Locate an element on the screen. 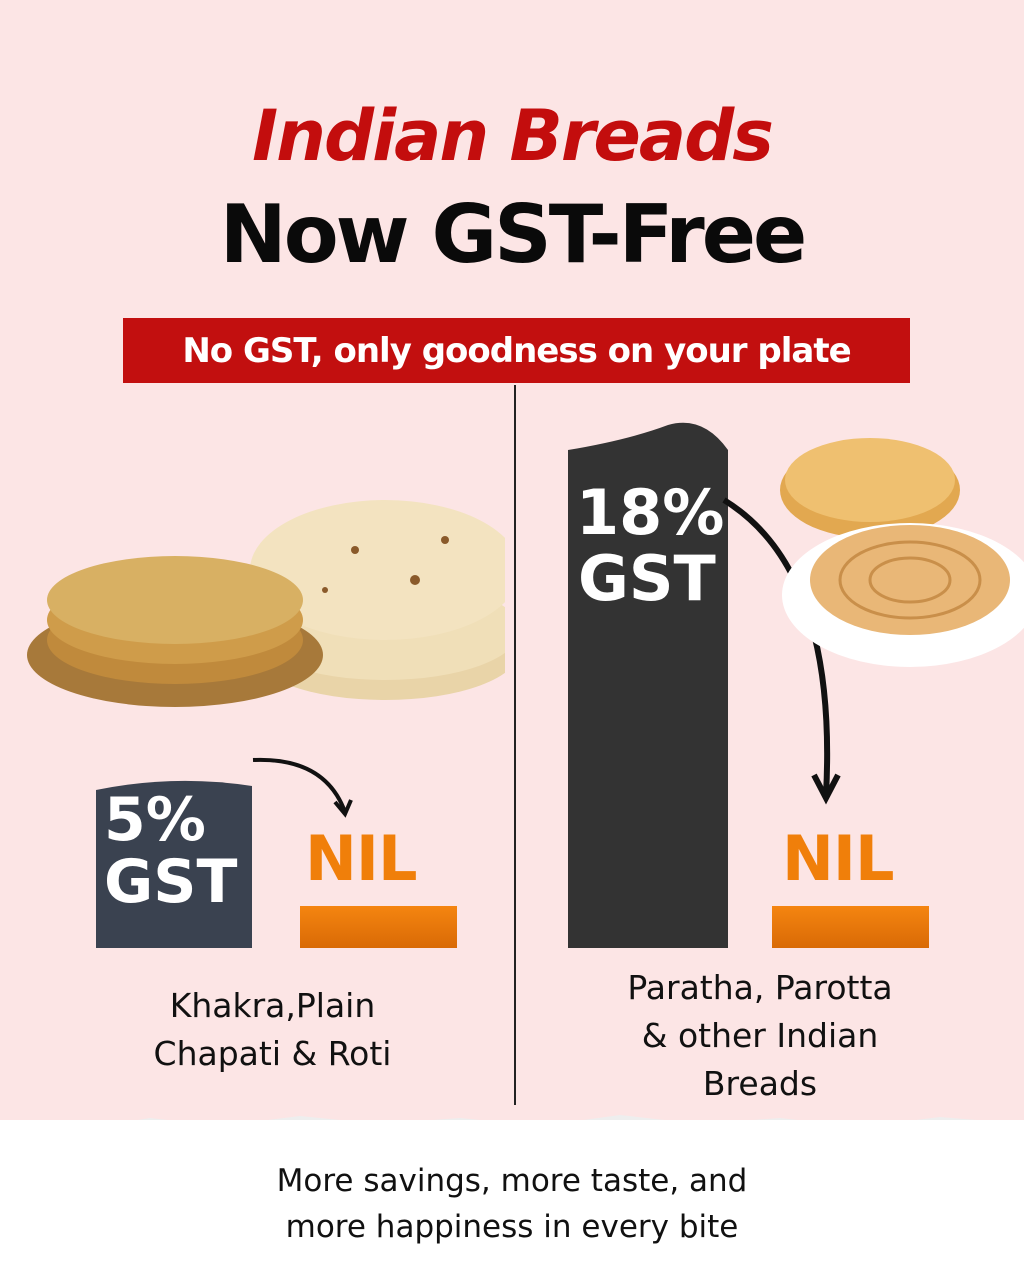 The image size is (1024, 1280). right-caption: Paratha, Parotta & other Indian Breads is located at coordinates (760, 1036).